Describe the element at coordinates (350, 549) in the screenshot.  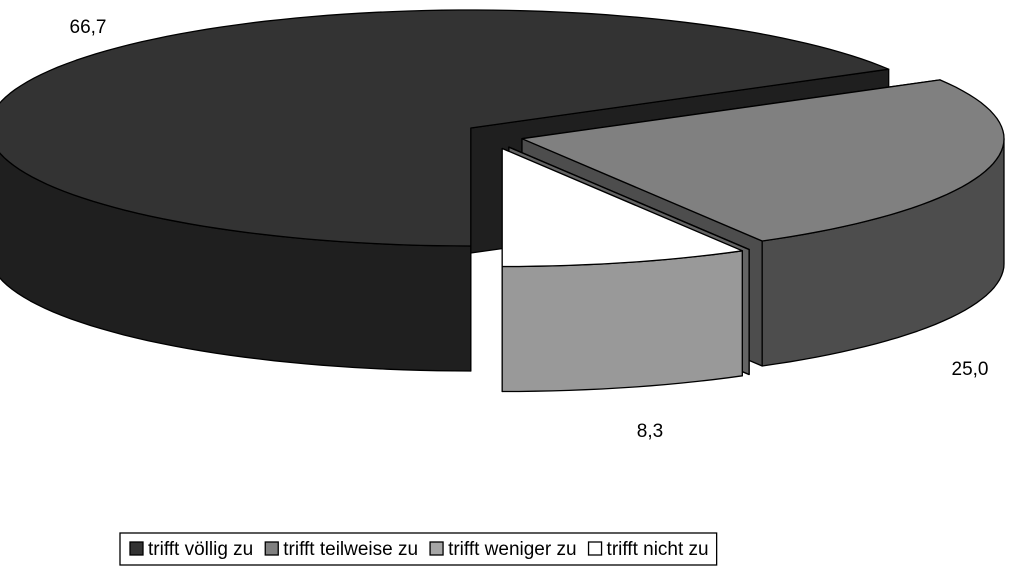
I see `legend-label: trifft teilweise zu` at that location.